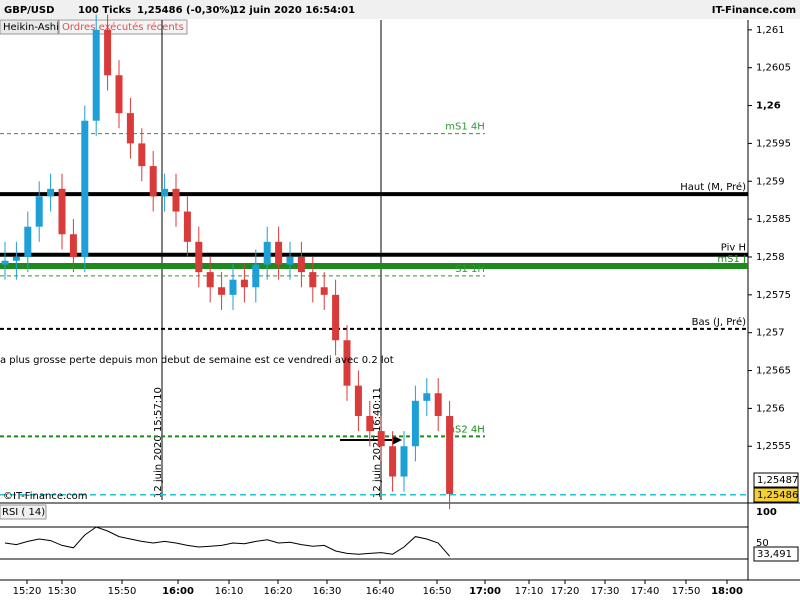 Image resolution: width=800 pixels, height=600 pixels. I want to click on x-tick-label: 17:20, so click(565, 591).